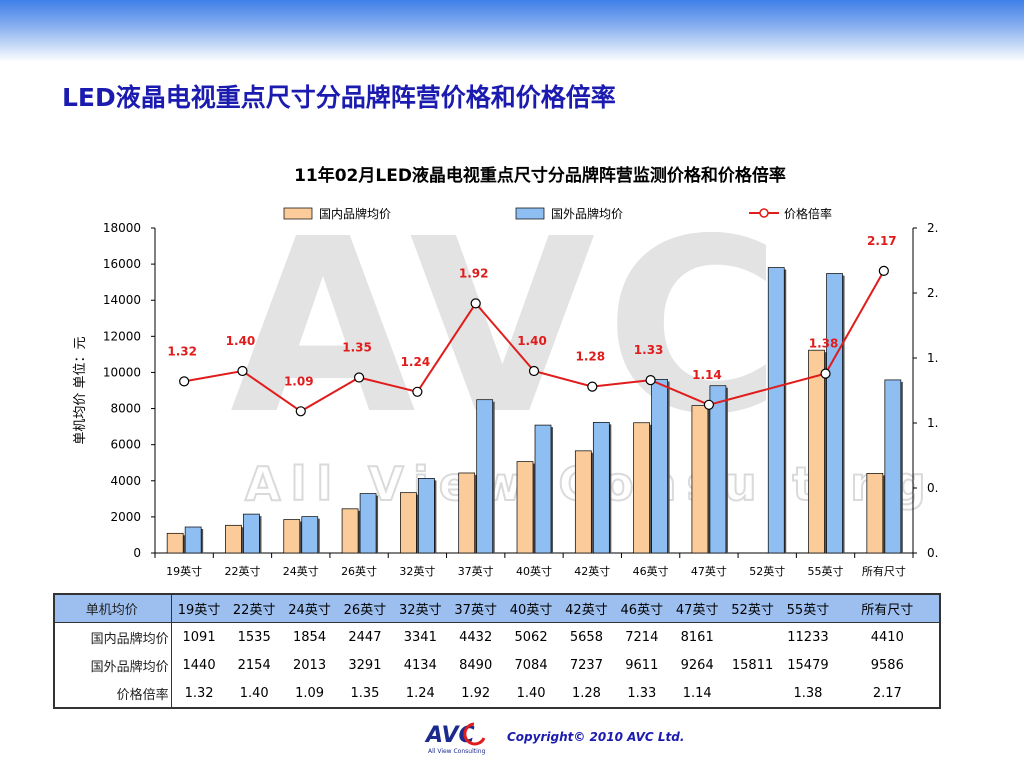 Image resolution: width=1024 pixels, height=768 pixels. I want to click on ratio-data-label: 1.35, so click(357, 348).